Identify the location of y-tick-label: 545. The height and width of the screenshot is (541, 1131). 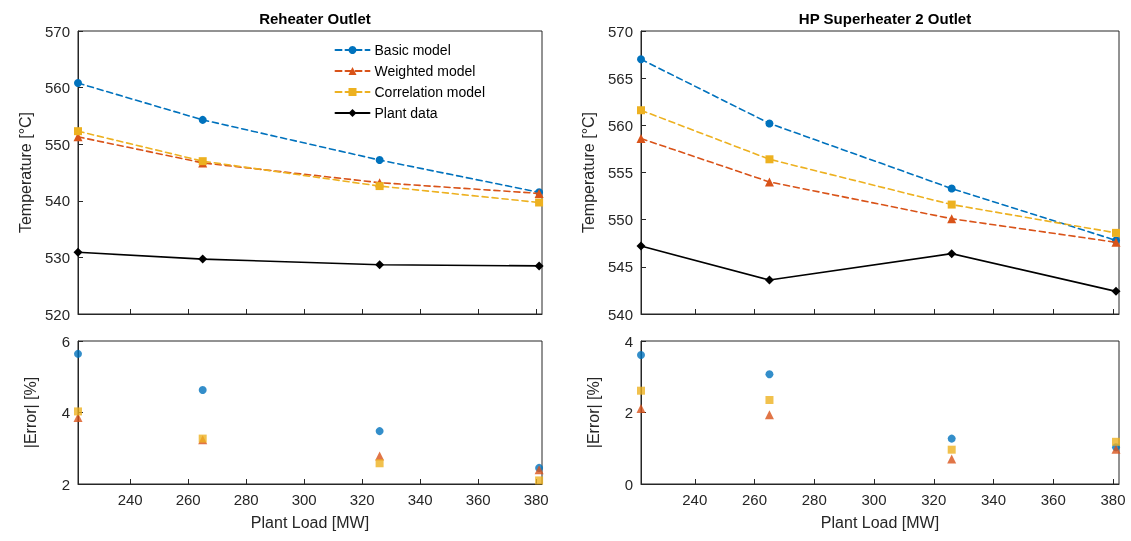
(620, 267).